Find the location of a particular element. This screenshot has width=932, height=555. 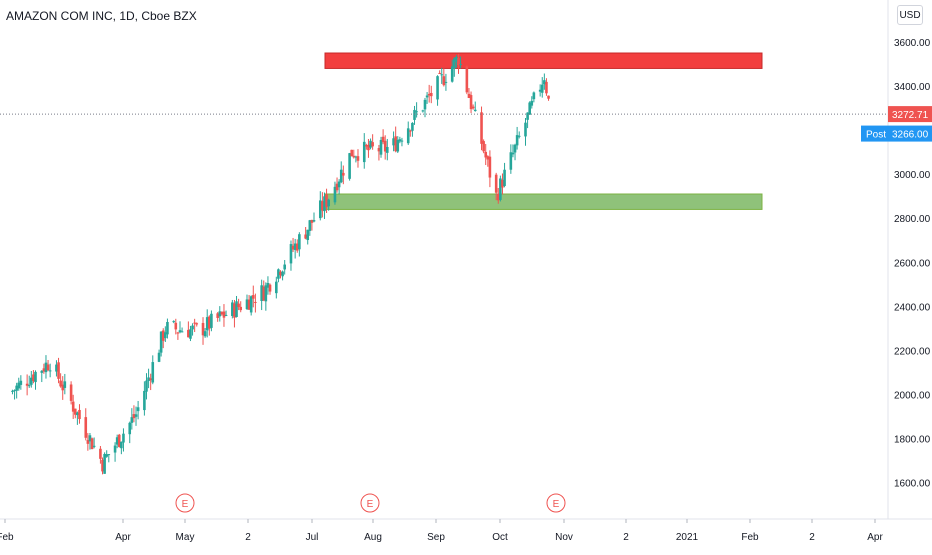

support-zone is located at coordinates (543, 201).